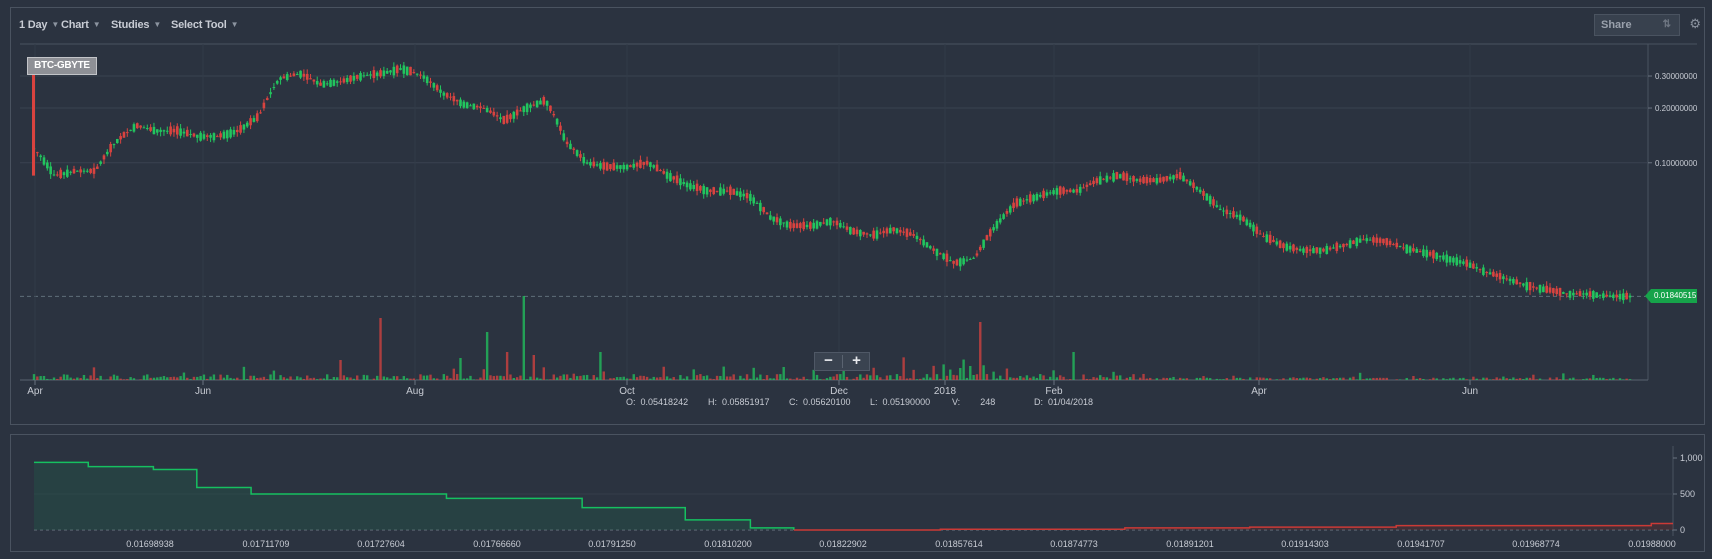 Image resolution: width=1712 pixels, height=559 pixels. I want to click on studies-menu: Studies ▼, so click(136, 25).